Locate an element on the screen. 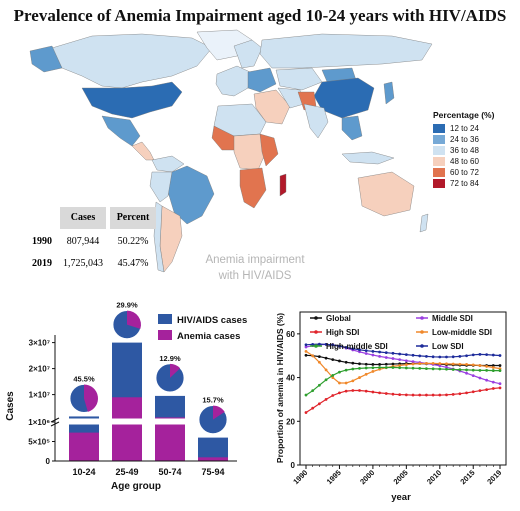  bar-legend: HIV/AIDS cases Anemia cases is located at coordinates (202, 328).